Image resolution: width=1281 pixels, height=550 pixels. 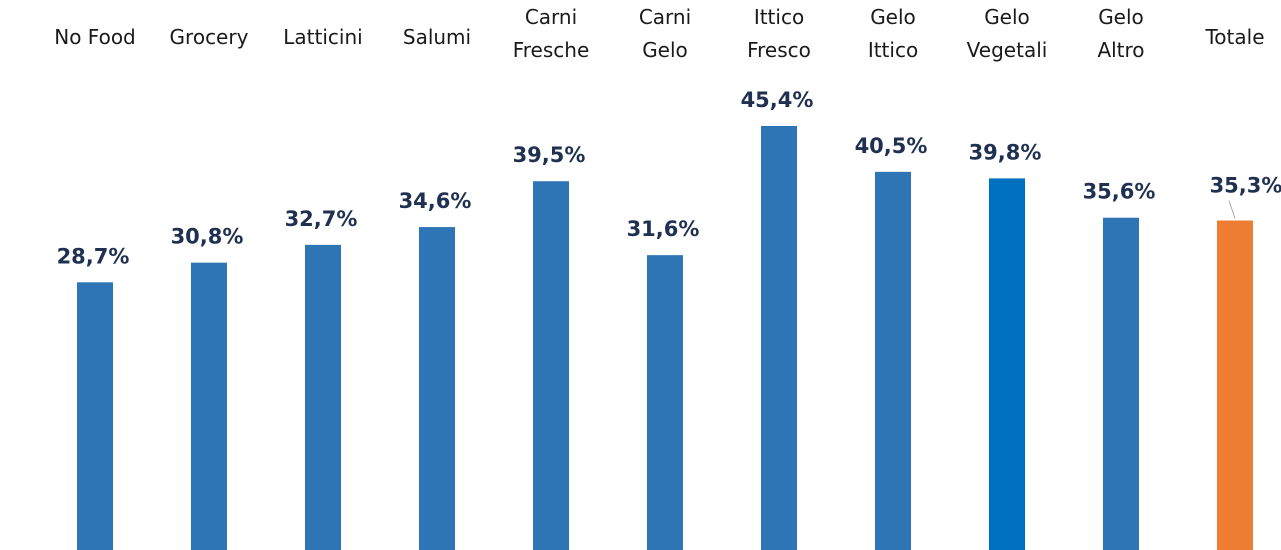 What do you see at coordinates (549, 155) in the screenshot?
I see `value-label: 39,5%` at bounding box center [549, 155].